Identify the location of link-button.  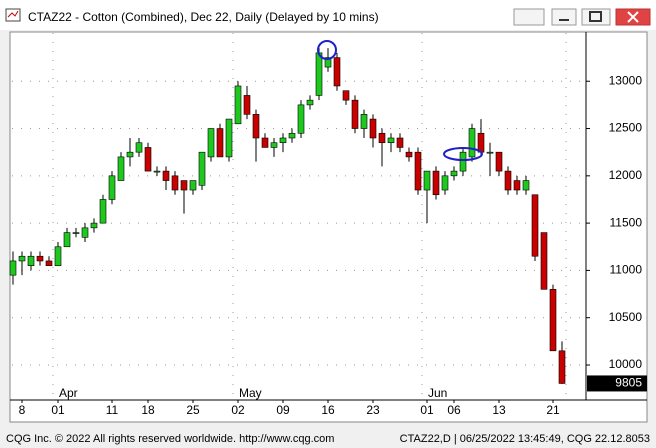
(529, 17).